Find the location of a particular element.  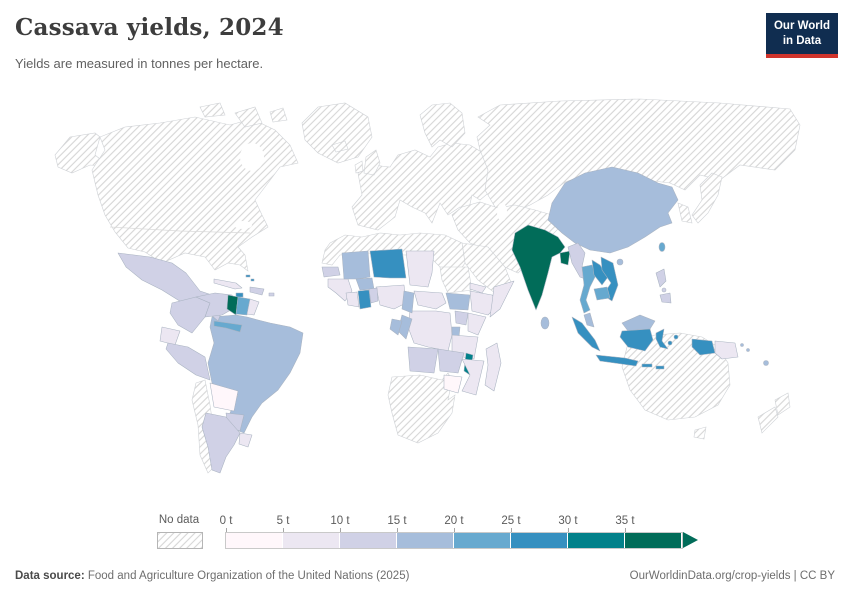

region-europe is located at coordinates (422, 186).